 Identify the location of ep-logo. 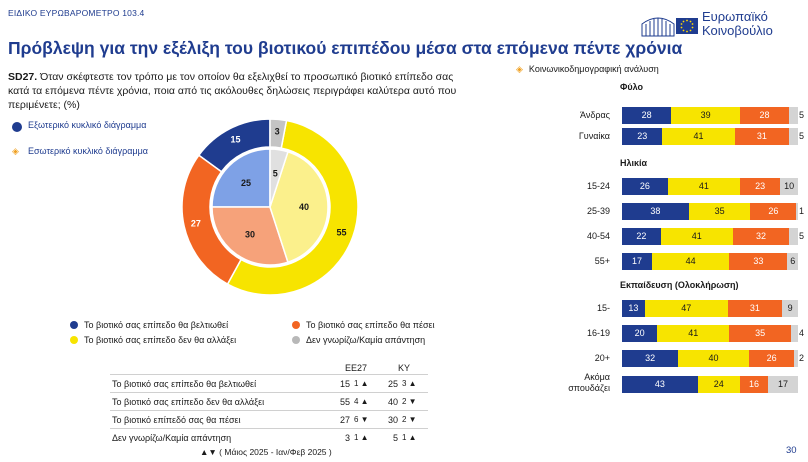
(722, 25).